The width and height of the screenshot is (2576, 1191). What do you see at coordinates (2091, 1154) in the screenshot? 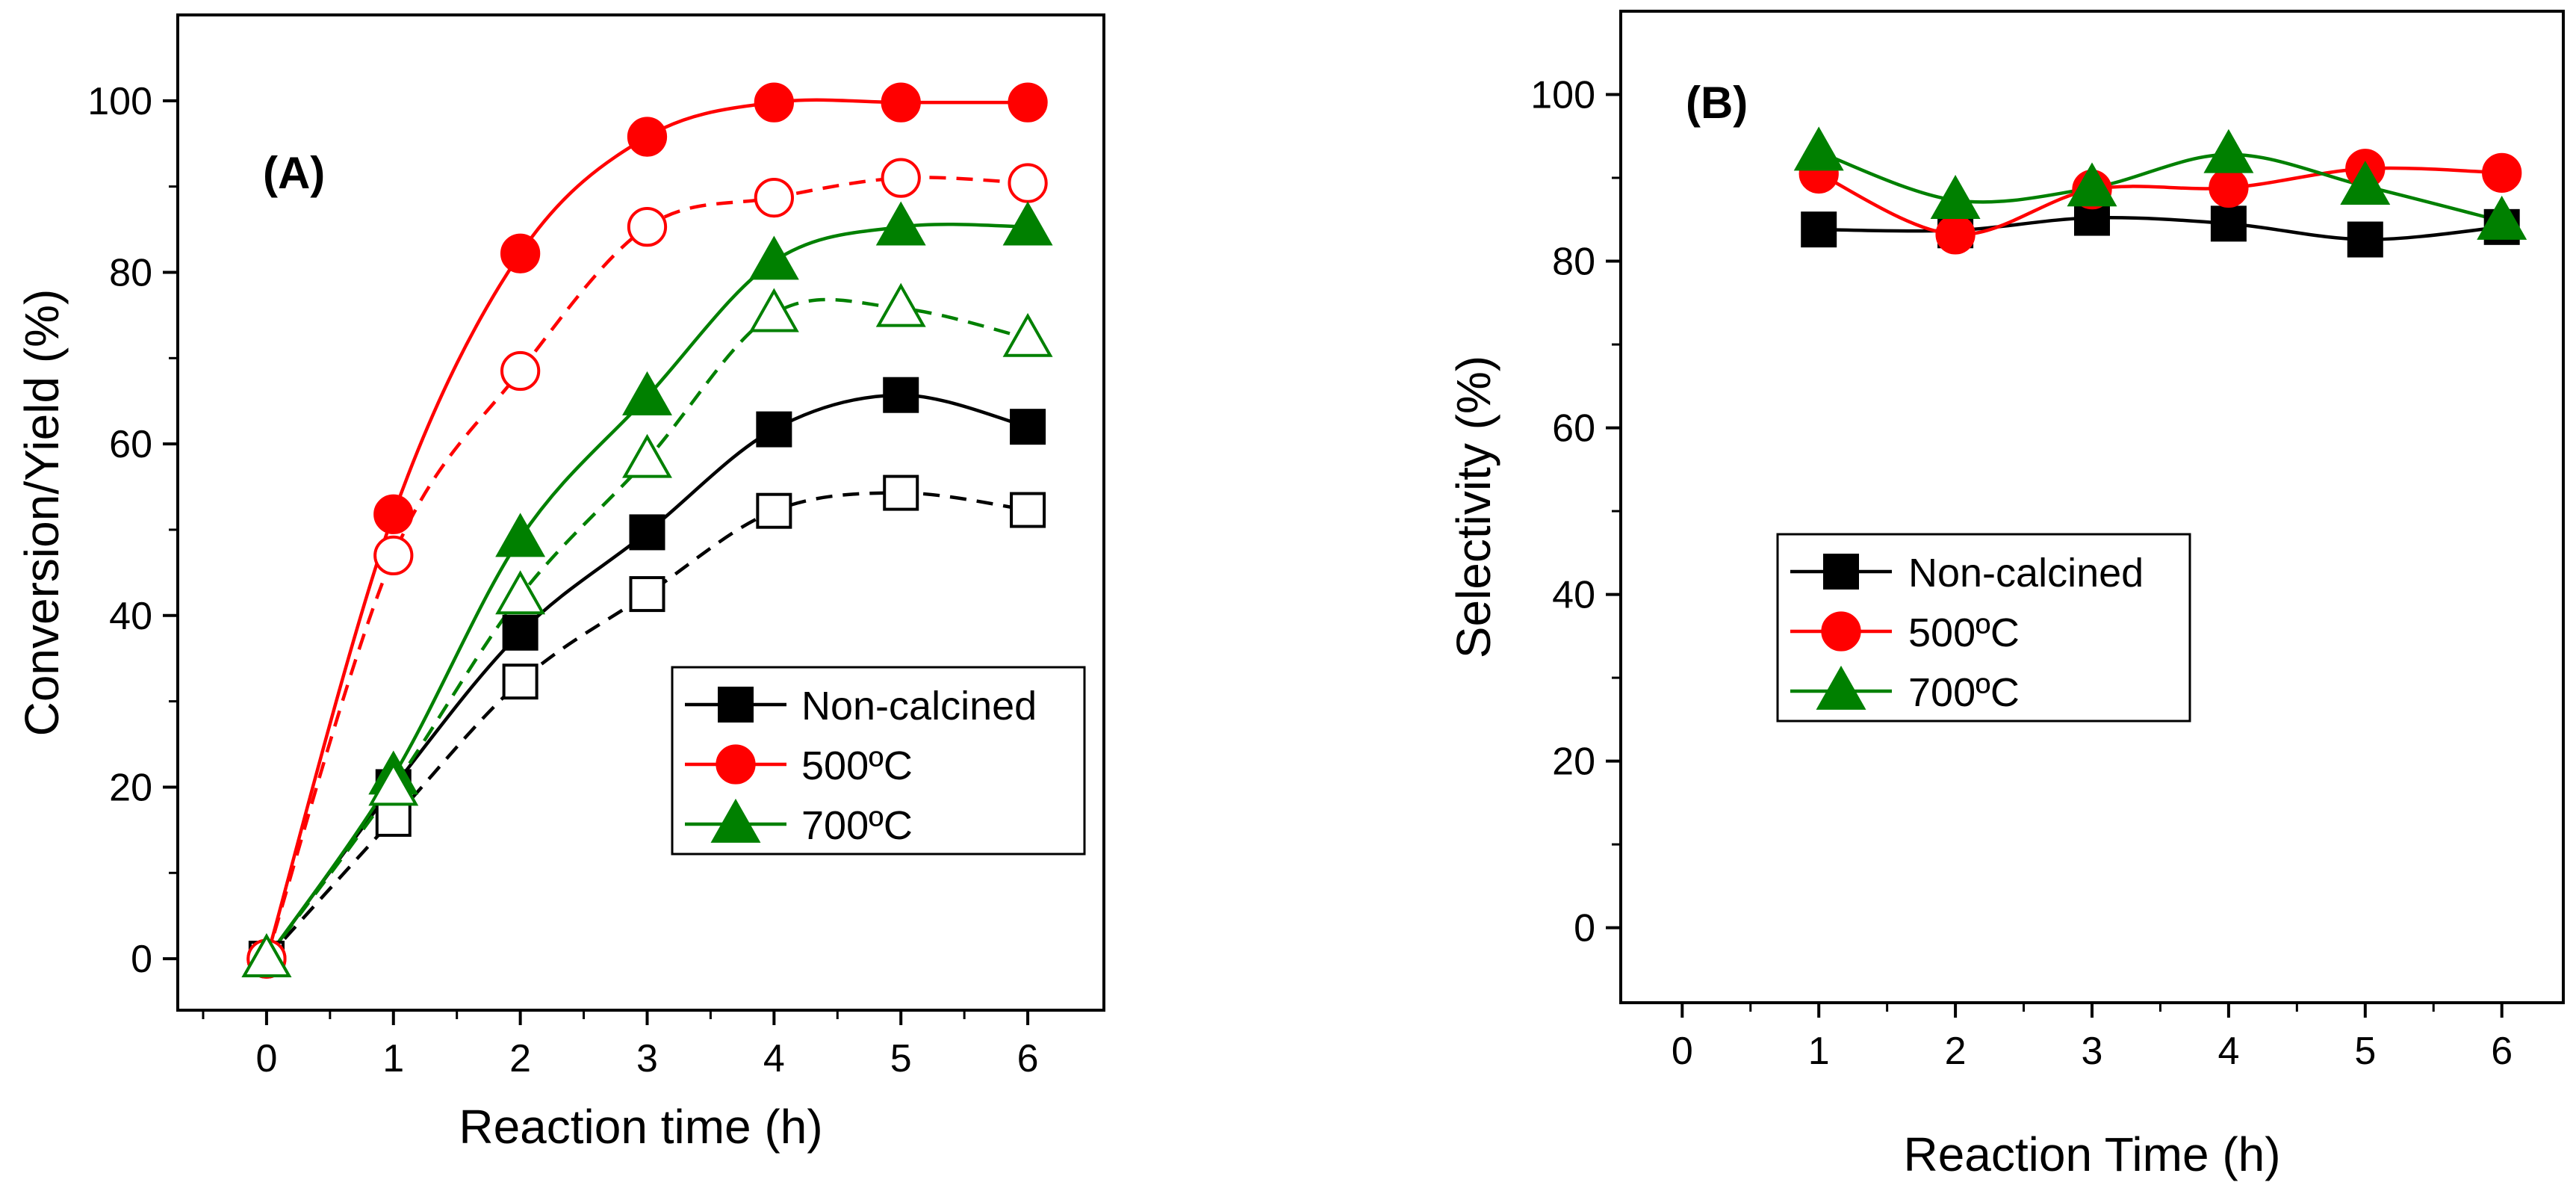
I see `x-axis-title: Reaction Time (h)` at bounding box center [2091, 1154].